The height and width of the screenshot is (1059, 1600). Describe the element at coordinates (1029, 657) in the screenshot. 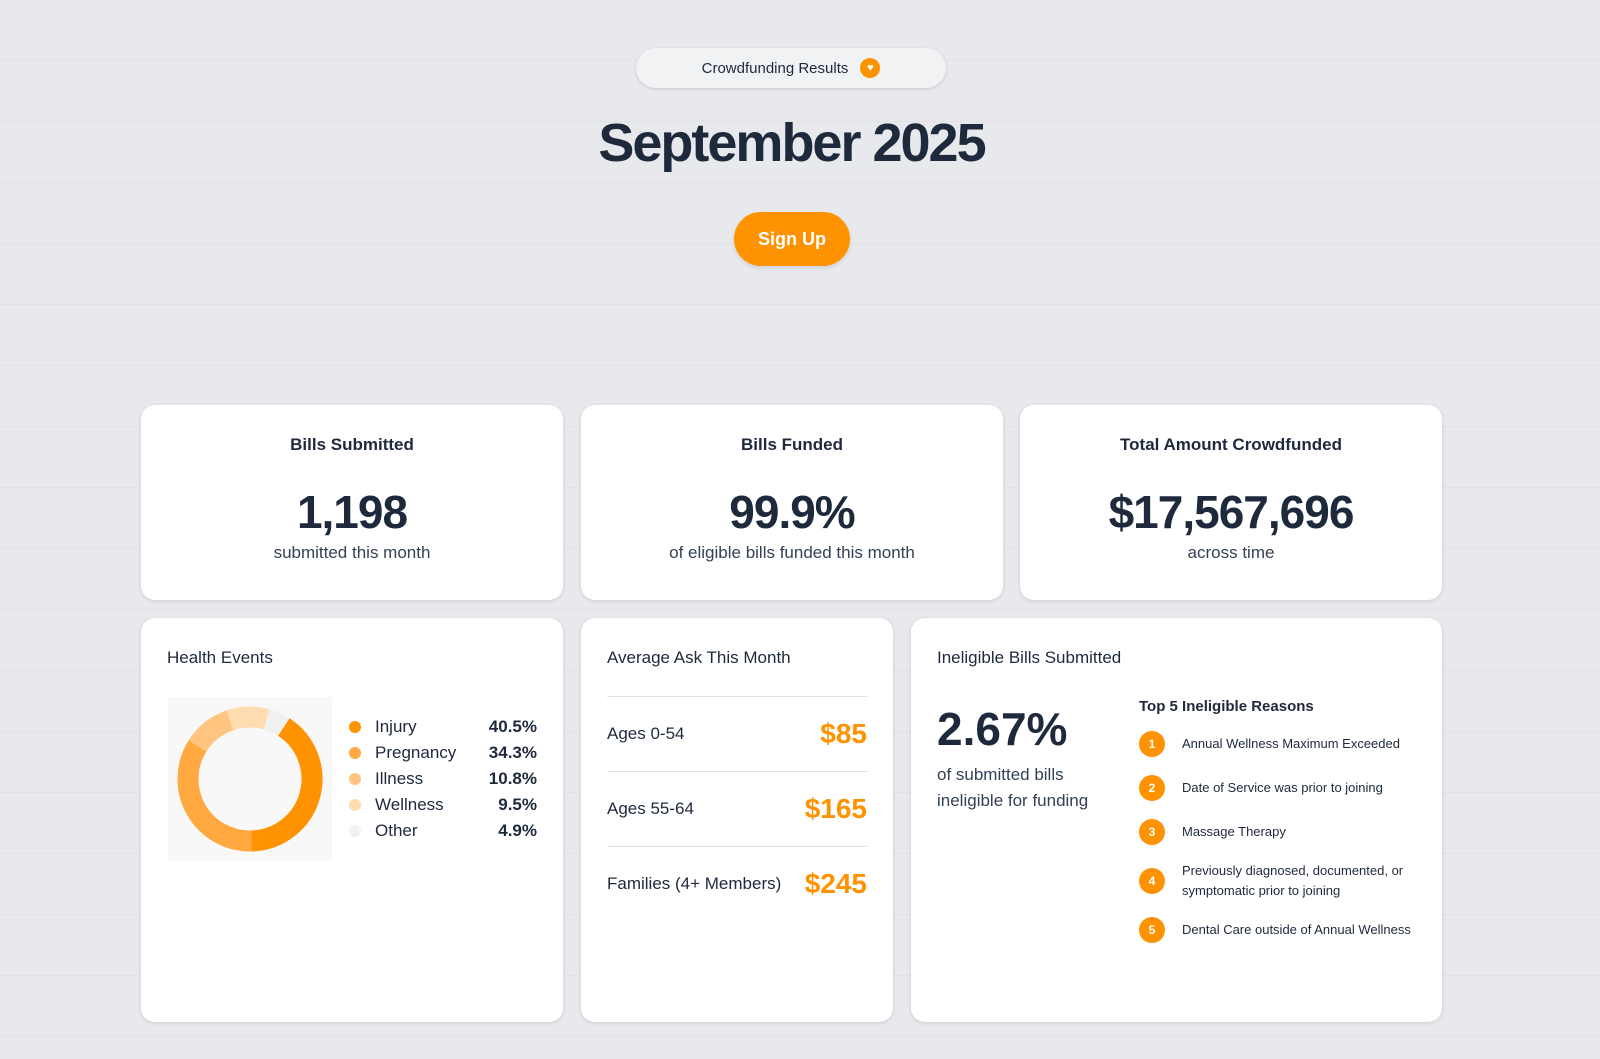

I see `card-title: Ineligible Bills Submitted` at that location.